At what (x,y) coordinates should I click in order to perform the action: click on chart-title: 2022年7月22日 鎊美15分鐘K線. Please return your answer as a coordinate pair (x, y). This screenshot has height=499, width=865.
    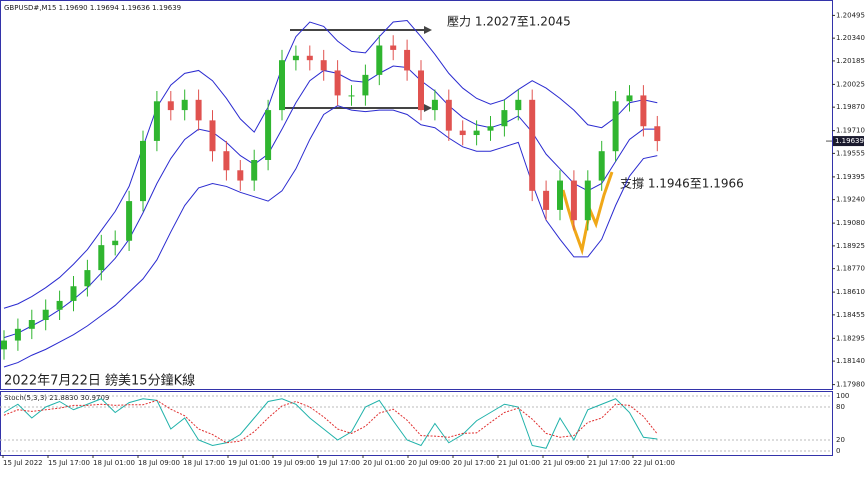
    Looking at the image, I should click on (99, 381).